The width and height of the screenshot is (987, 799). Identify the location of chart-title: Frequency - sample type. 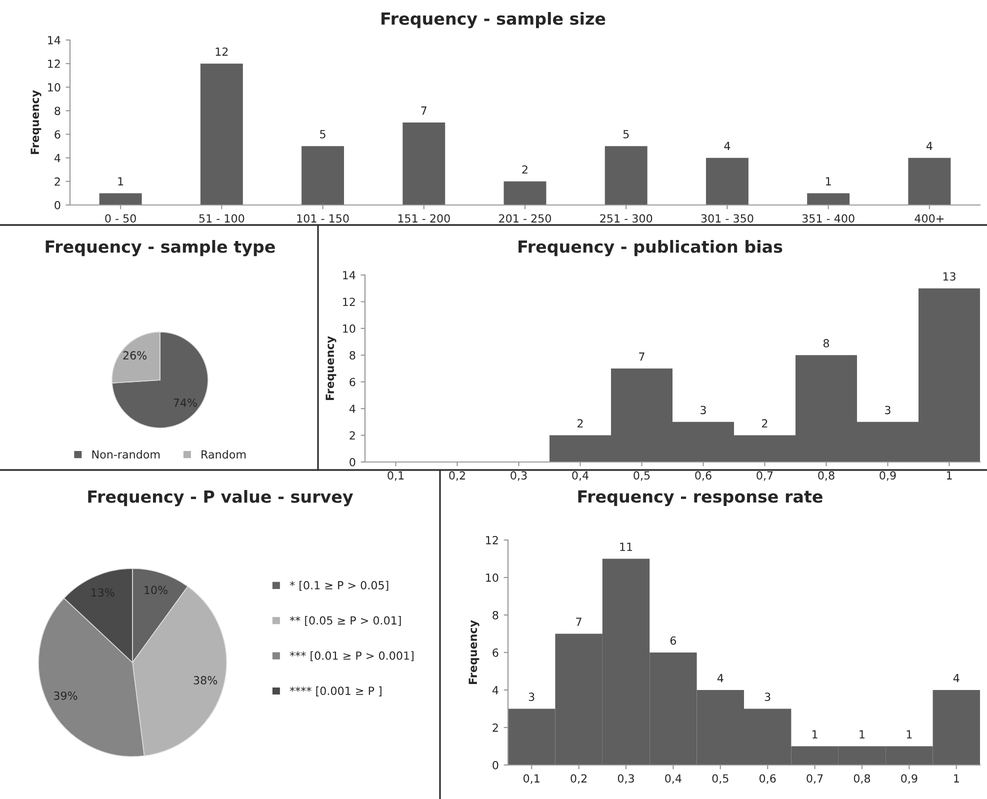
(160, 248).